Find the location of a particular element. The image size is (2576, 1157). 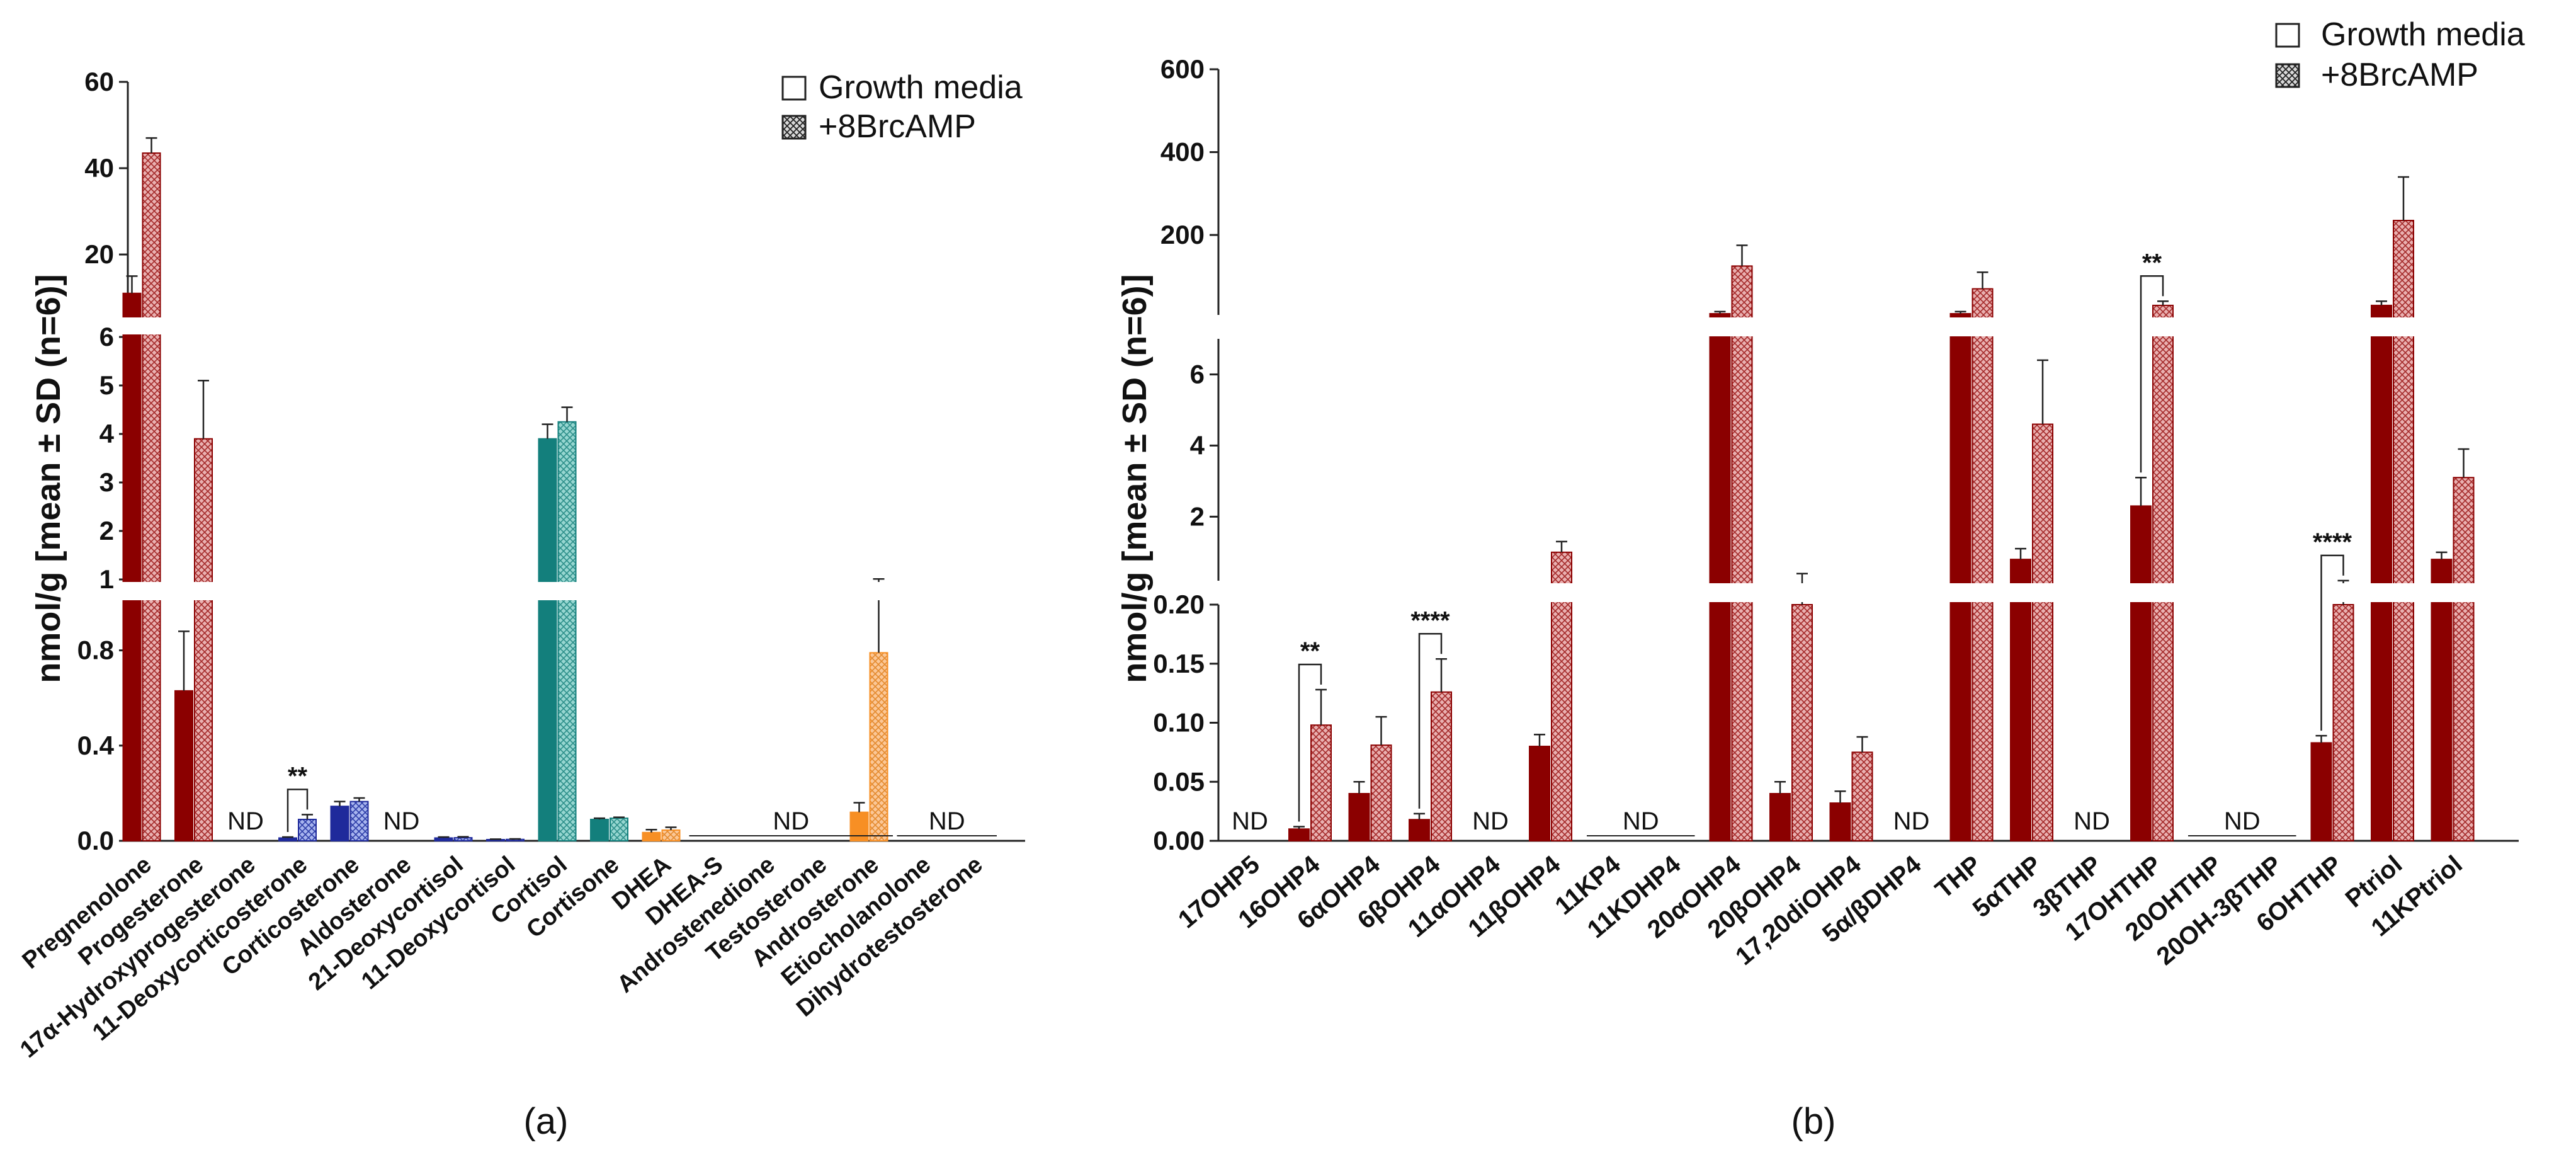

y-tick-label: 1 is located at coordinates (106, 579).